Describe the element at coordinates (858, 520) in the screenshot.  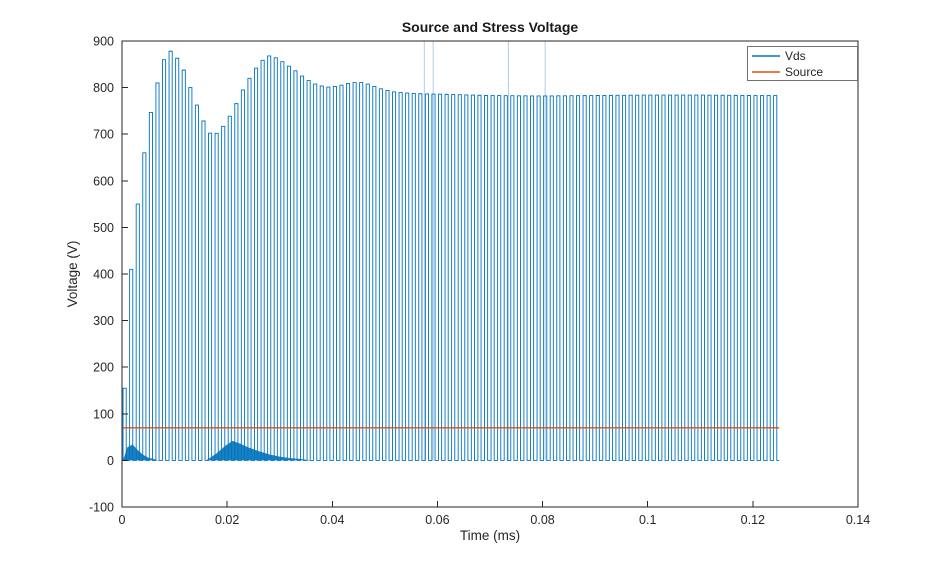
I see `x-tick-label: 0.14` at that location.